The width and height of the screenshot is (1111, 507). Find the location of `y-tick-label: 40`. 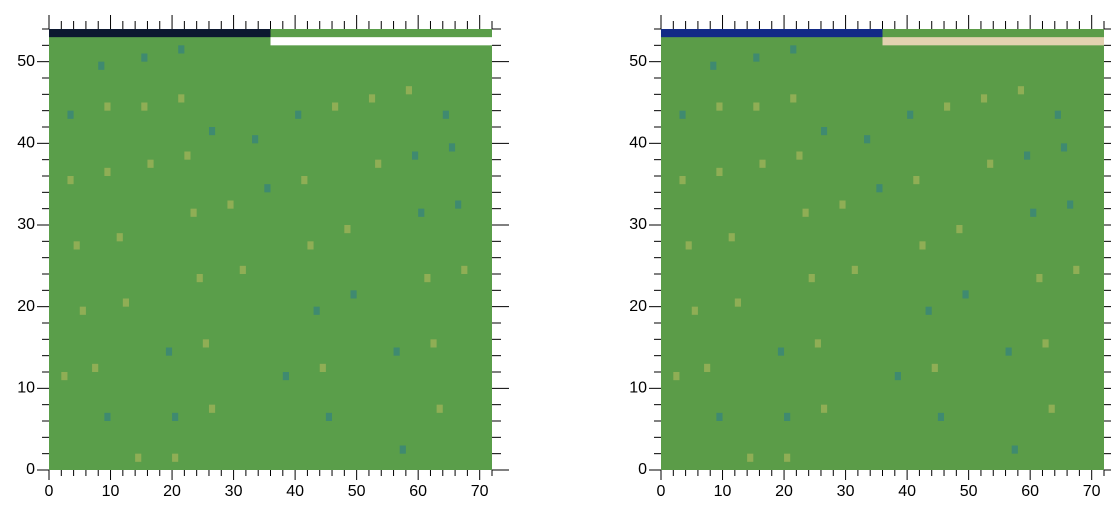

y-tick-label: 40 is located at coordinates (638, 143).